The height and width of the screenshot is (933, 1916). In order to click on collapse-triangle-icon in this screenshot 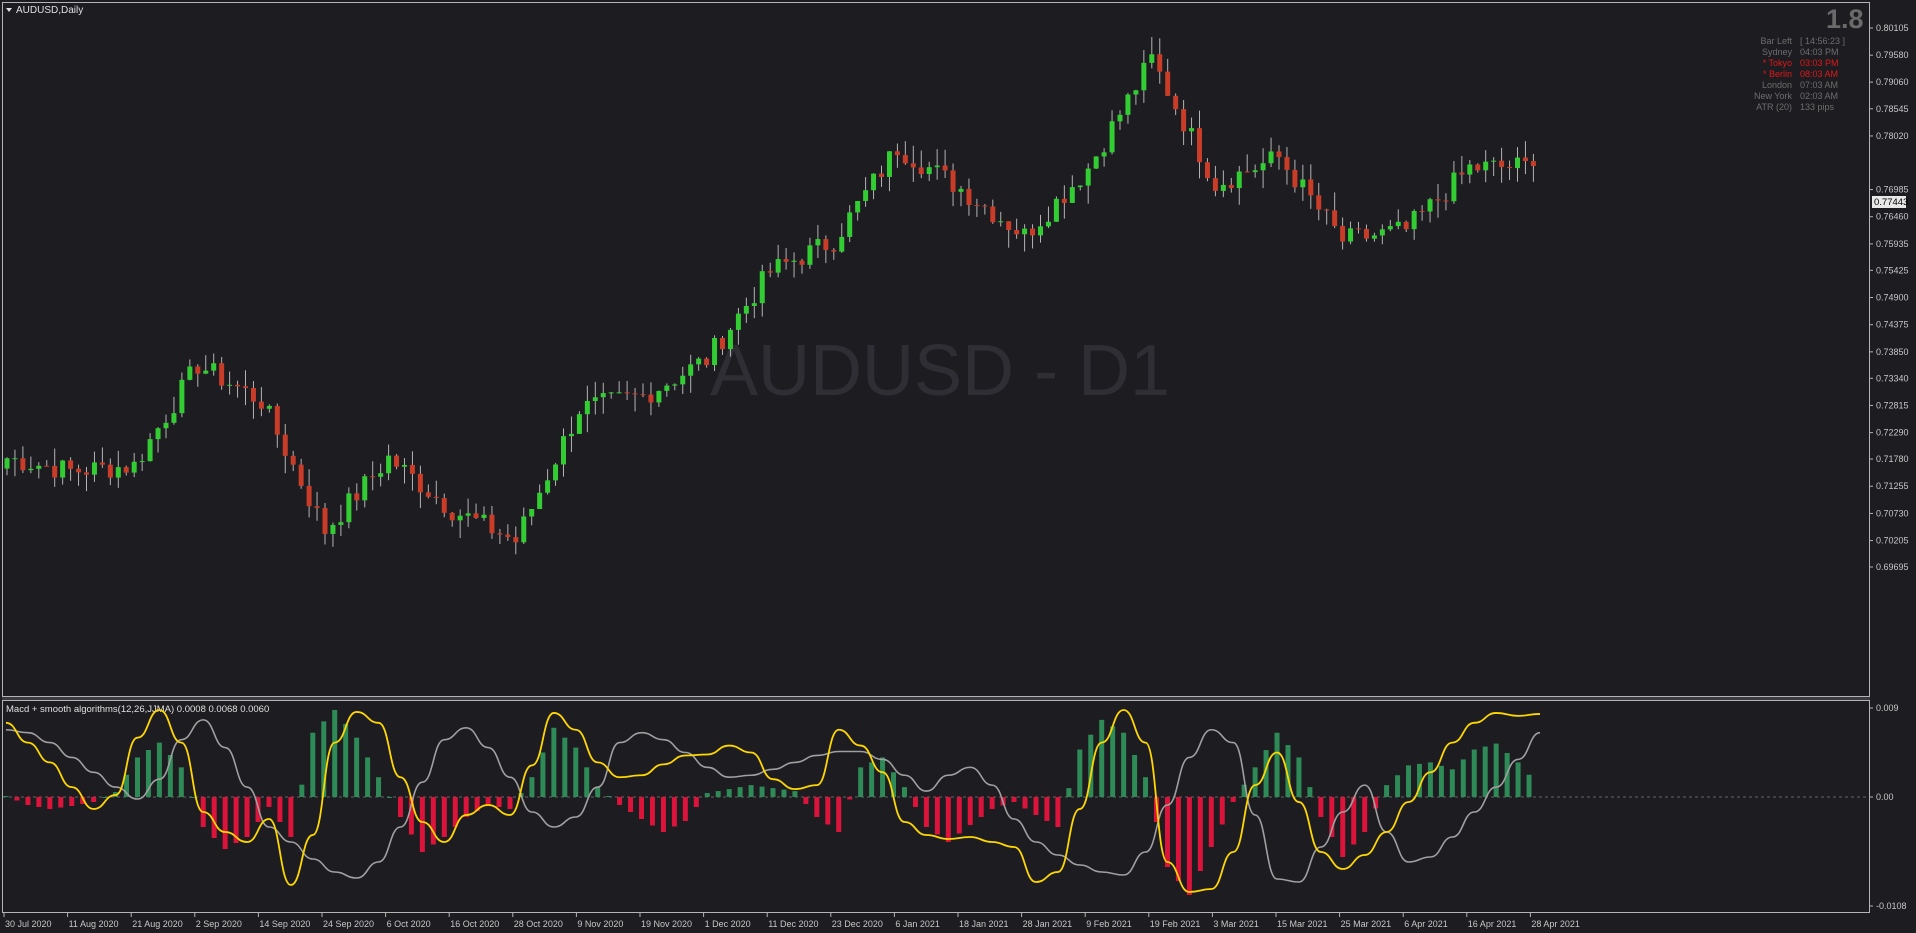, I will do `click(9, 10)`.